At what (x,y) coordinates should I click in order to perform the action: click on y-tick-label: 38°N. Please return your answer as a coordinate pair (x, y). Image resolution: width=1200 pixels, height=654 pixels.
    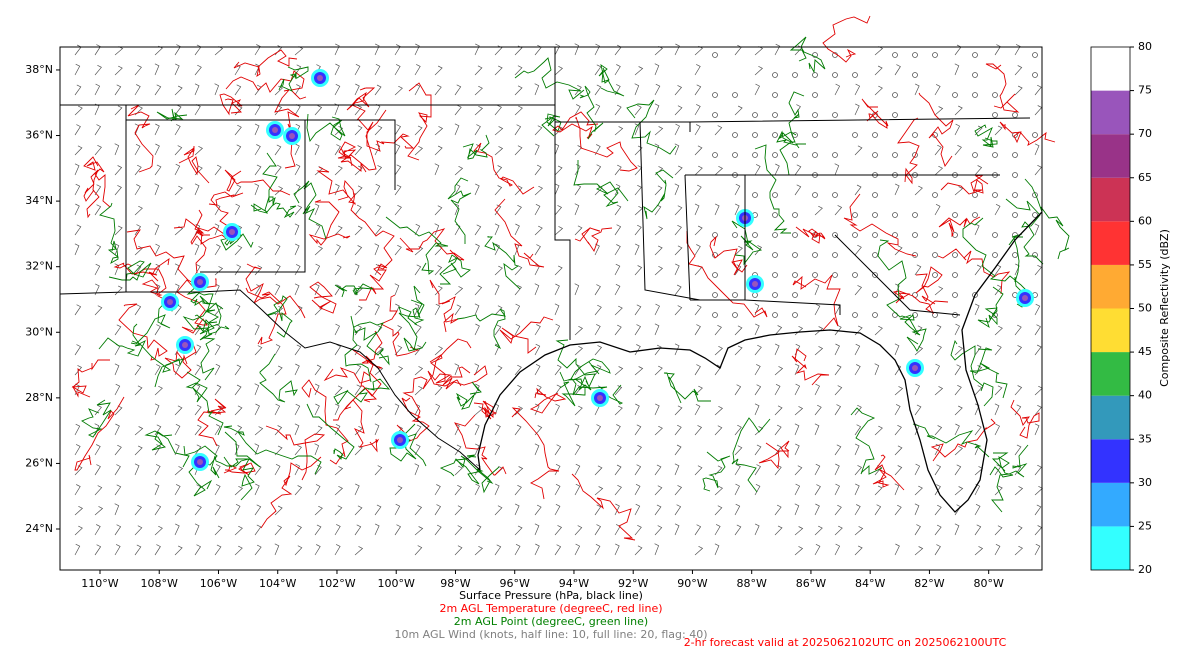
    Looking at the image, I should click on (39, 69).